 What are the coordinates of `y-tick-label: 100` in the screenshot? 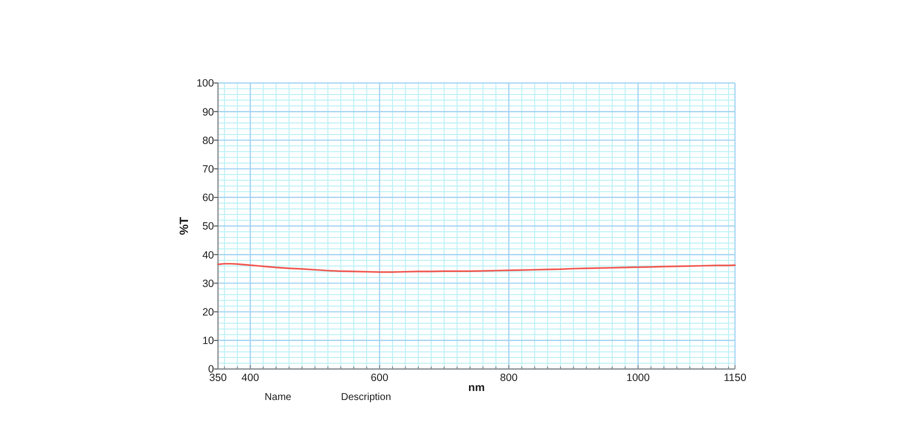 It's located at (205, 84).